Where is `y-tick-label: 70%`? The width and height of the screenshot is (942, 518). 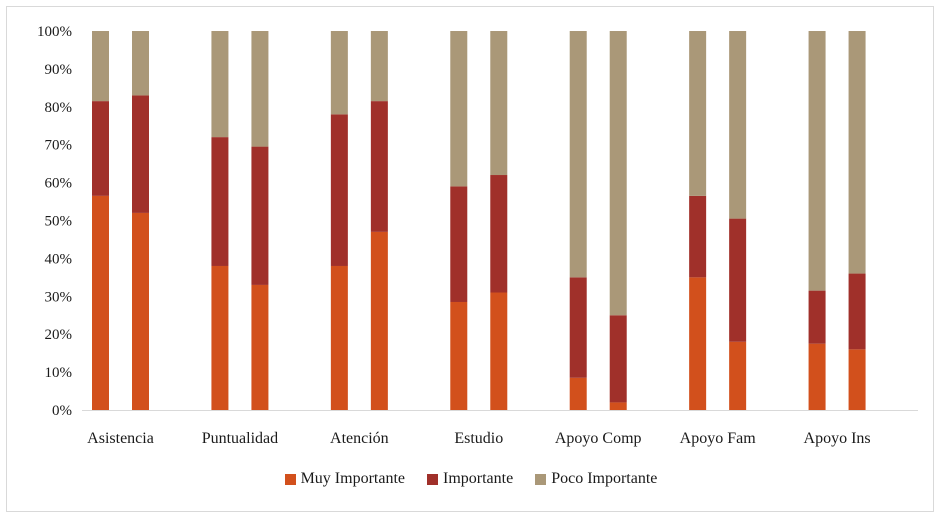
y-tick-label: 70% is located at coordinates (59, 146).